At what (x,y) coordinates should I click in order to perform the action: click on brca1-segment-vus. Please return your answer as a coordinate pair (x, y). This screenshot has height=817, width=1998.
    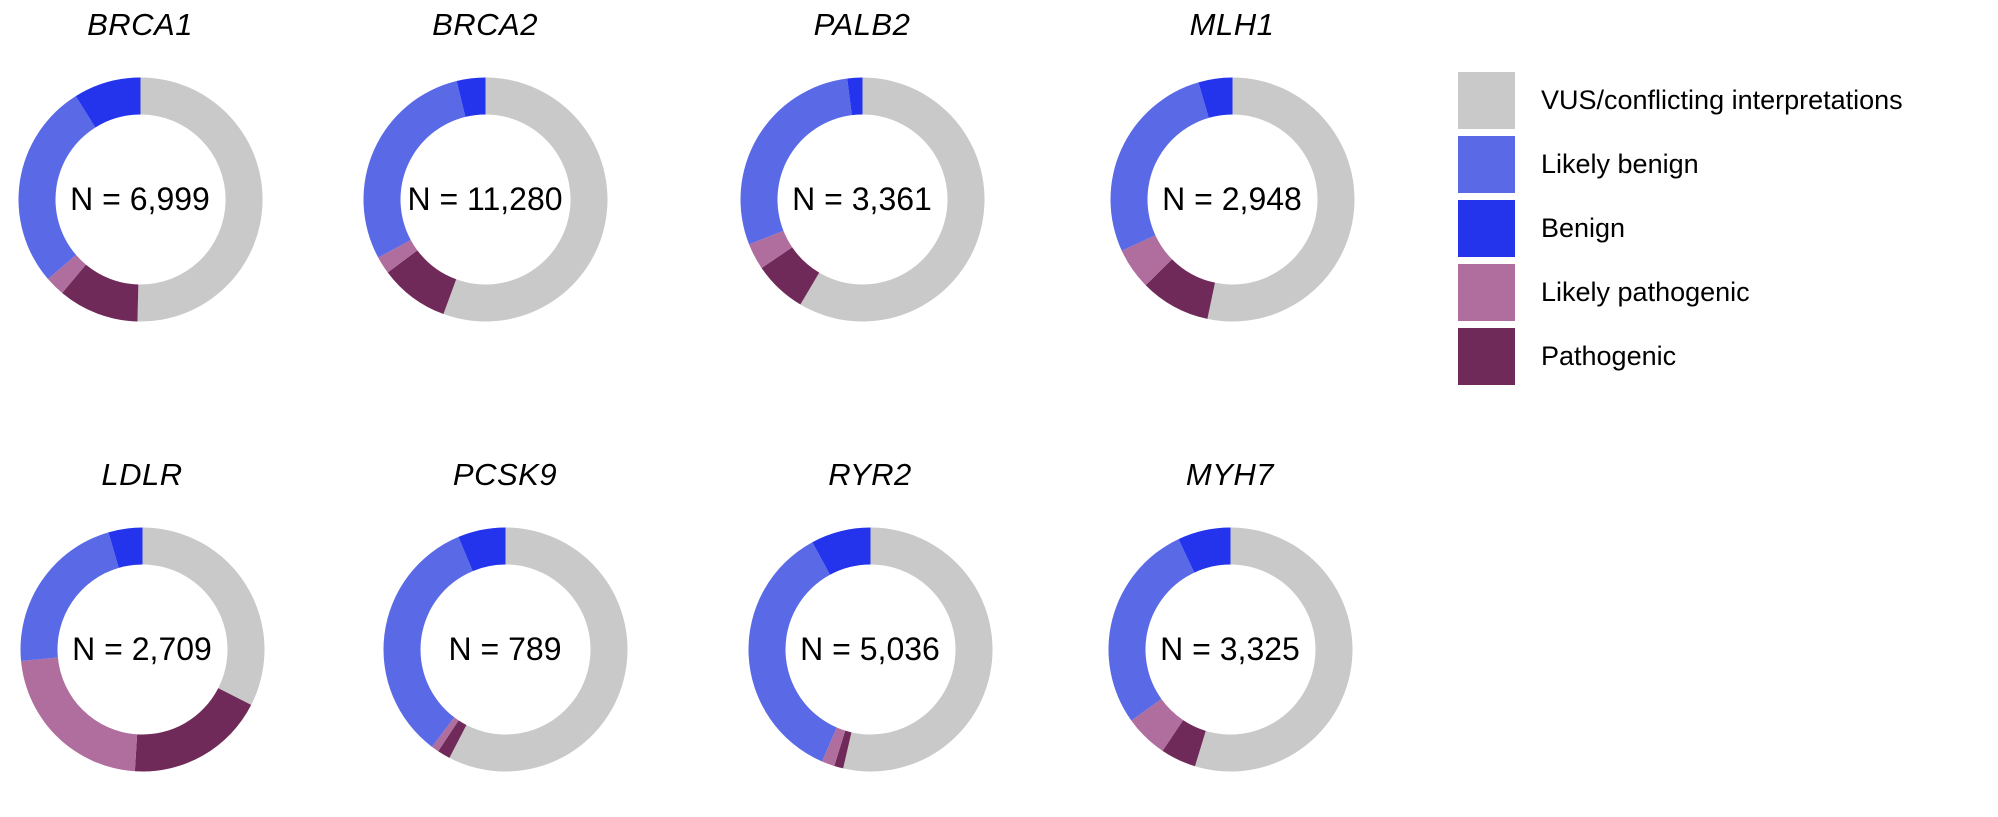
    Looking at the image, I should click on (199, 199).